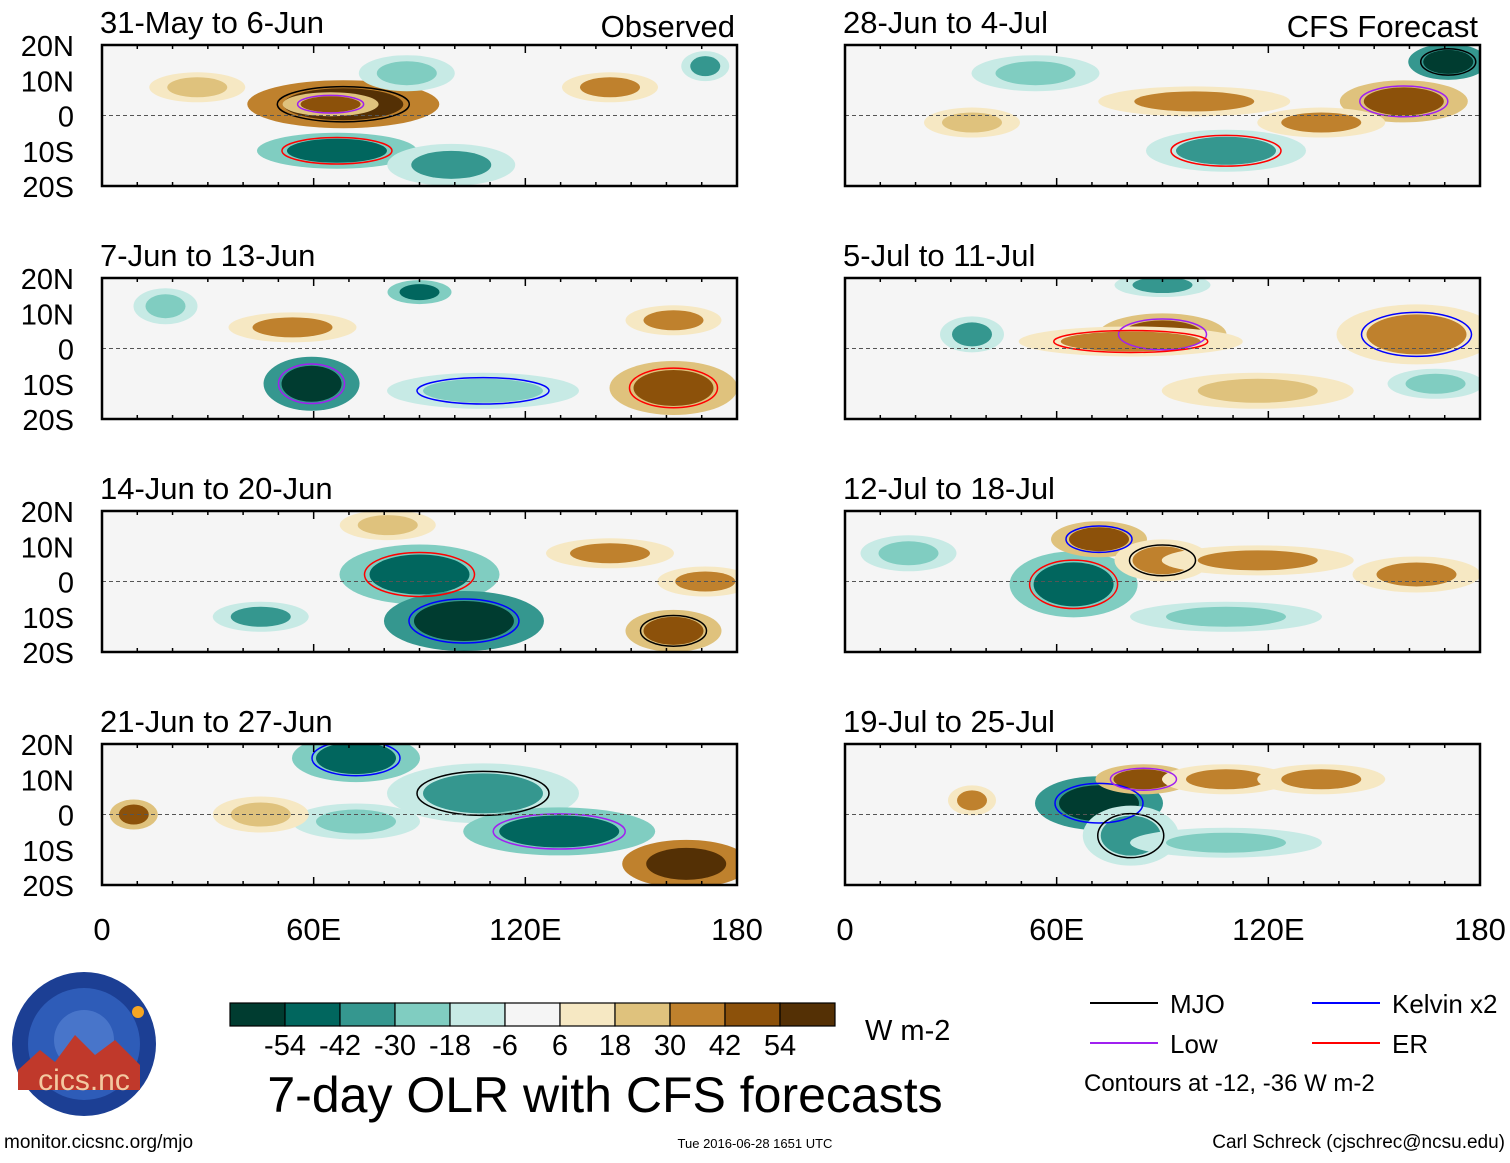 The width and height of the screenshot is (1510, 1163). Describe the element at coordinates (1445, 1004) in the screenshot. I see `legend-label: Kelvin x2` at that location.